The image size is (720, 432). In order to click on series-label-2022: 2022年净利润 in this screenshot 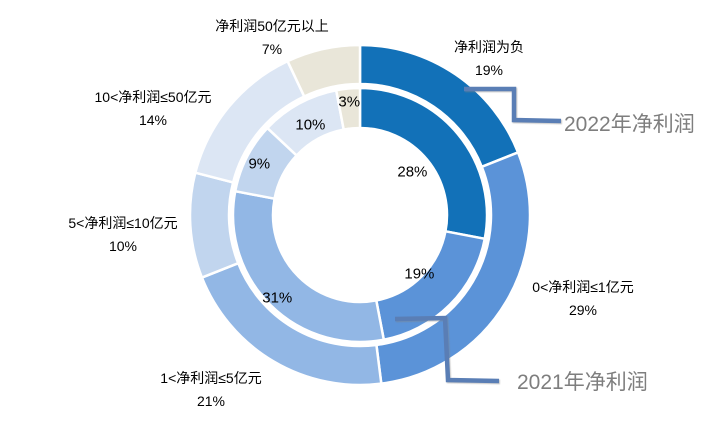, I will do `click(629, 124)`.